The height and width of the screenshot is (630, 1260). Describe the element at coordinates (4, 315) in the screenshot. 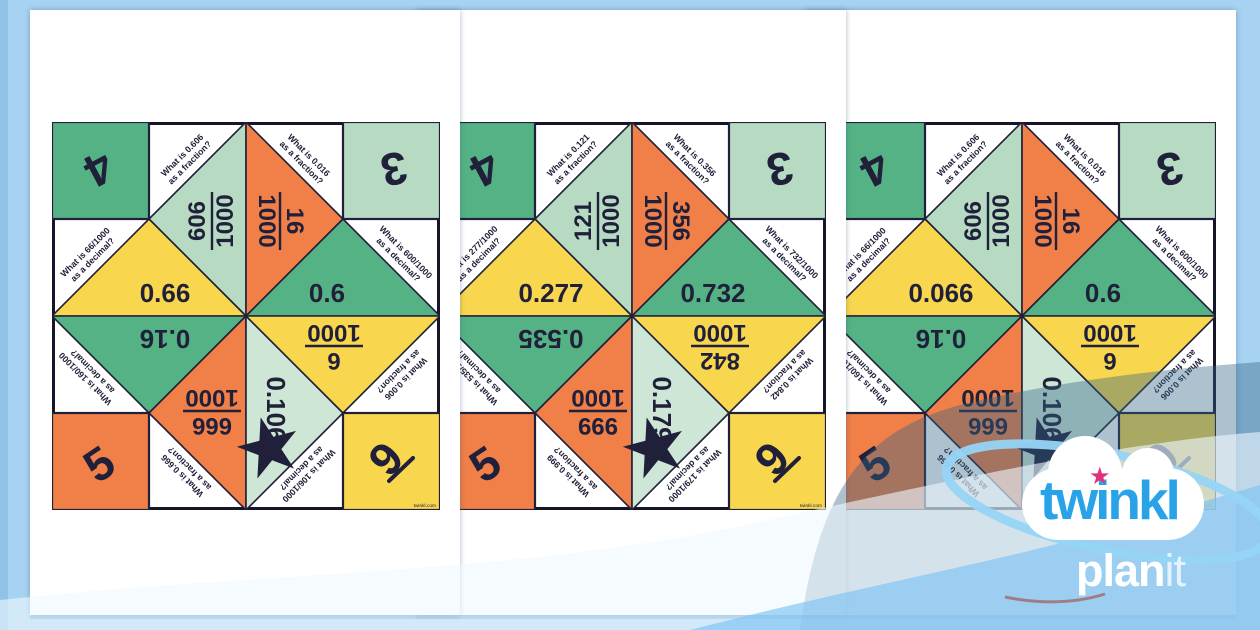

I see `left-edge-strip` at that location.